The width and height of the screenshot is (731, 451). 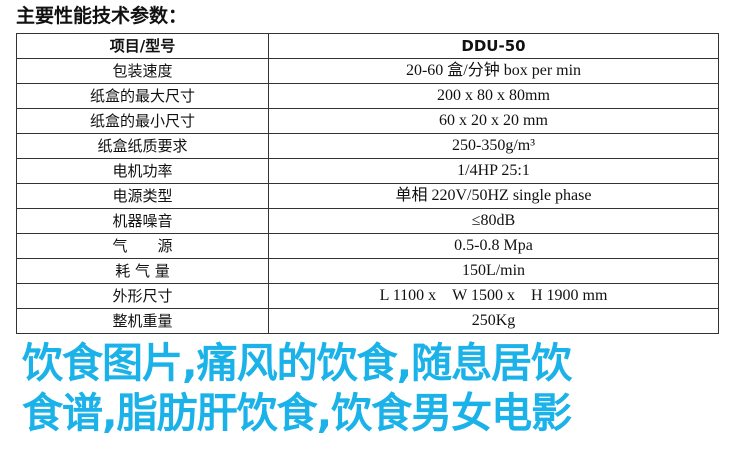 I want to click on spec-value: 150L/min, so click(x=493, y=271).